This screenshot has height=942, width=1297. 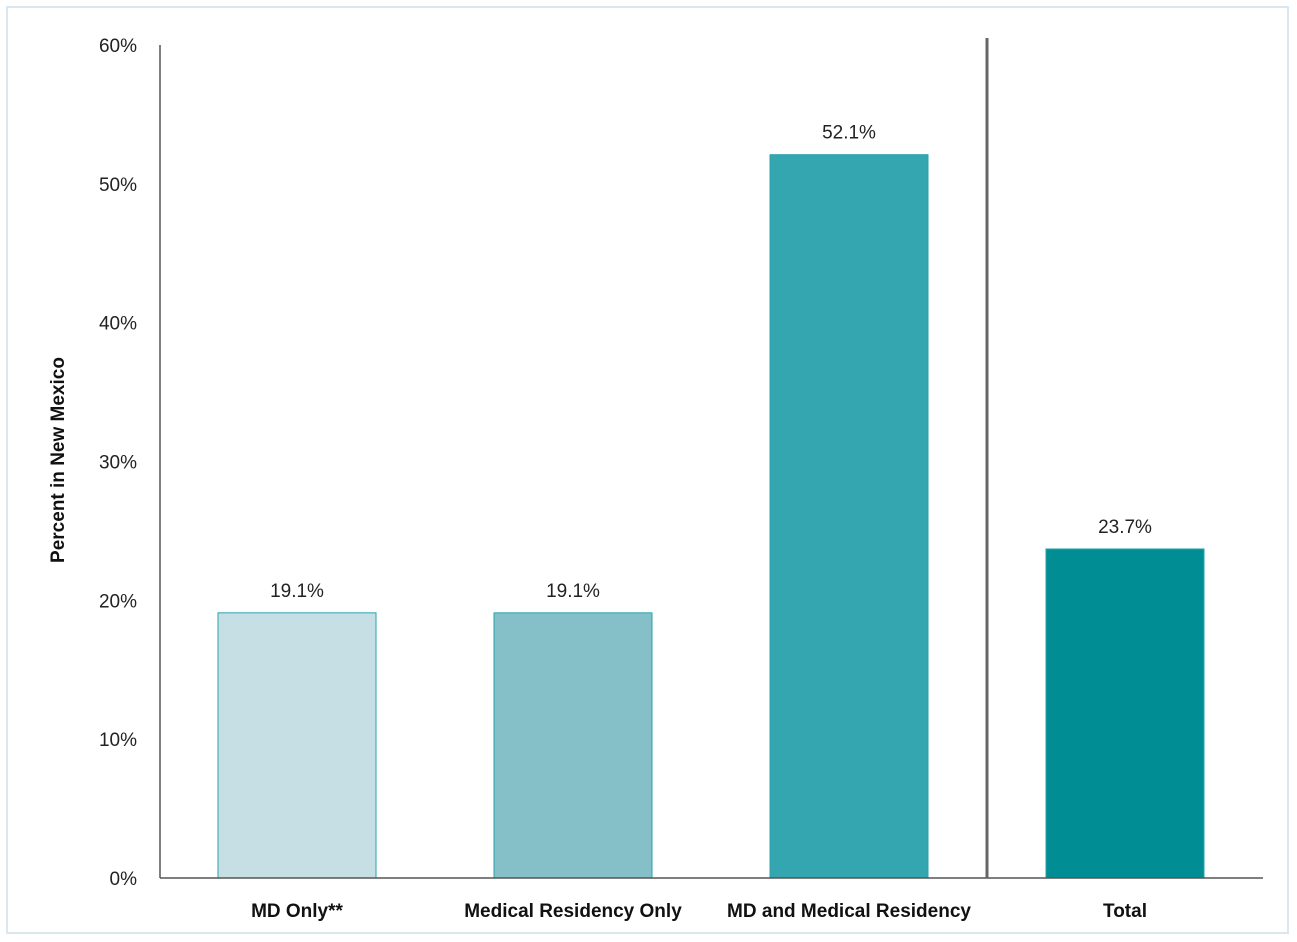 I want to click on y-axis-ticks: 0% 10% 20% 30% 40% 50% 60%, so click(x=118, y=463).